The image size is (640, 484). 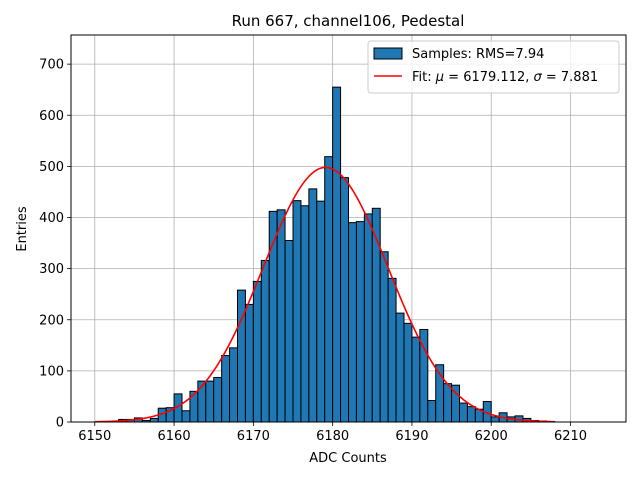 I want to click on legend-box, so click(x=493, y=67).